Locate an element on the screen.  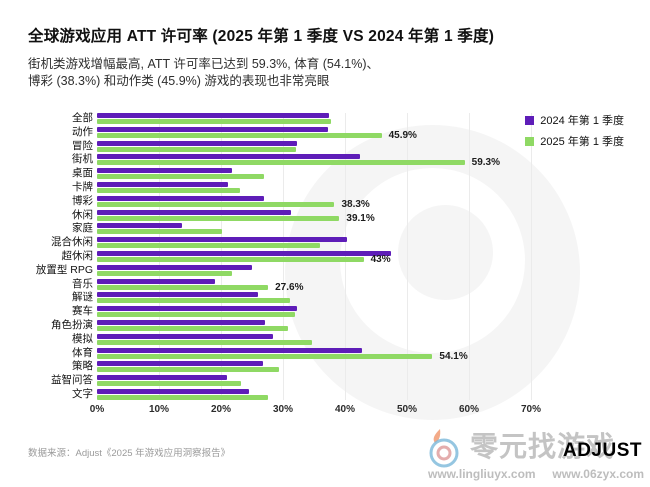
bar-row: 混合休闲 is located at coordinates (279, 243).